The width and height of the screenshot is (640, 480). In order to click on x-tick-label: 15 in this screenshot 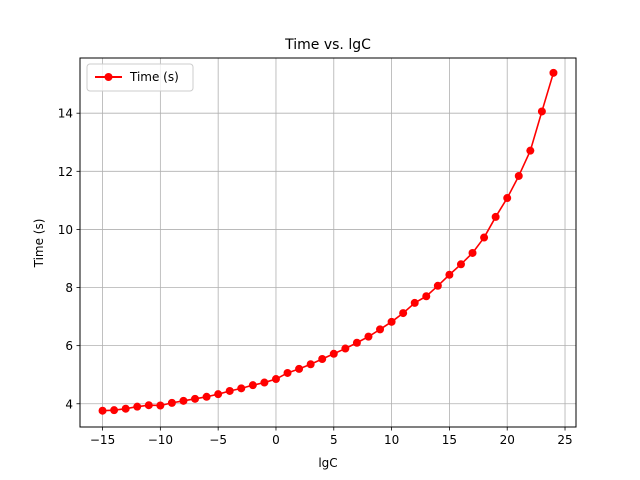, I will do `click(449, 440)`.